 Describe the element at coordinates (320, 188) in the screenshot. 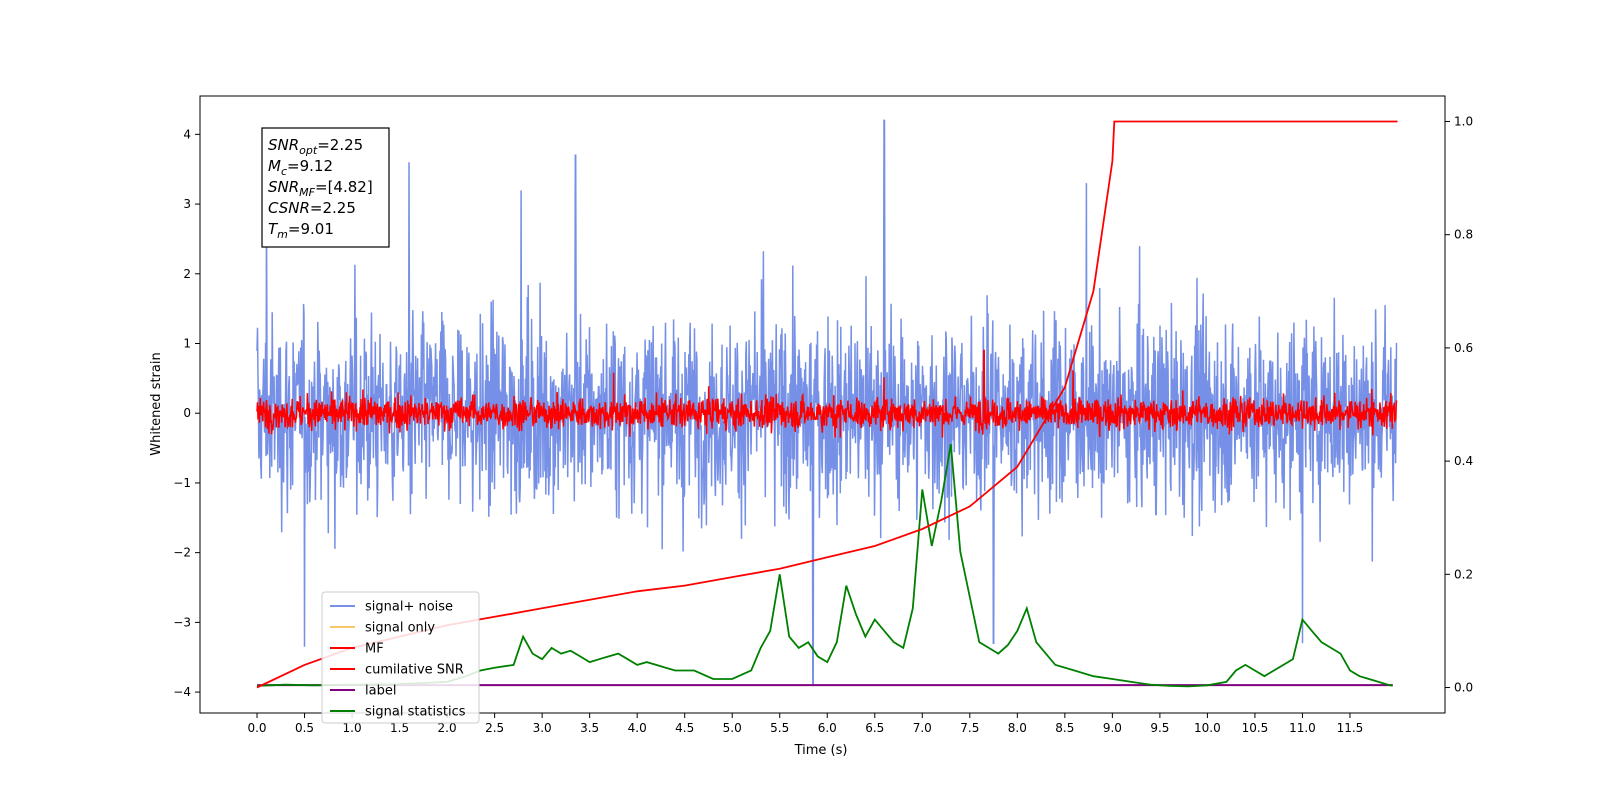

I see `annotation-line: SNRMF=[4.82]` at that location.